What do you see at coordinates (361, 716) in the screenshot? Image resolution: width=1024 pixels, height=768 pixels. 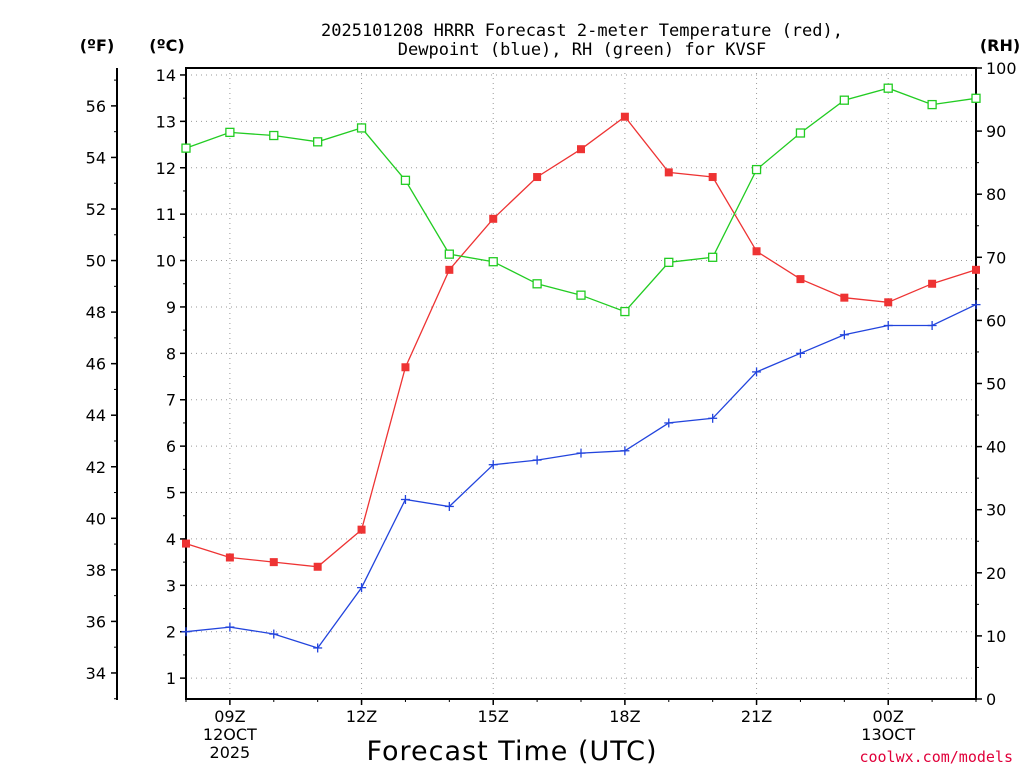 I see `x-tick-label: 12Z` at bounding box center [361, 716].